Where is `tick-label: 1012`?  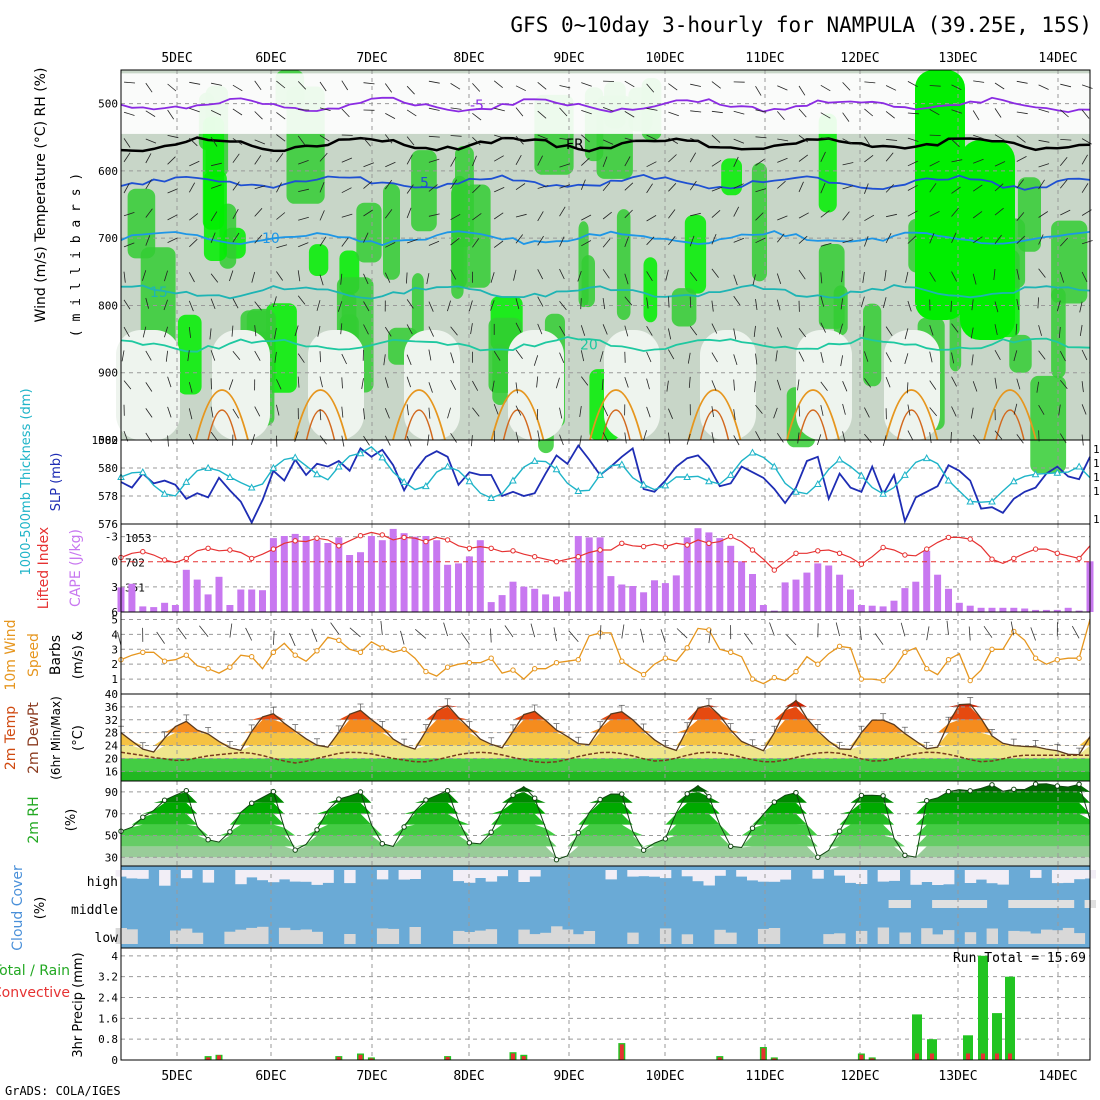
tick-label: 1012 is located at coordinates (1096, 463).